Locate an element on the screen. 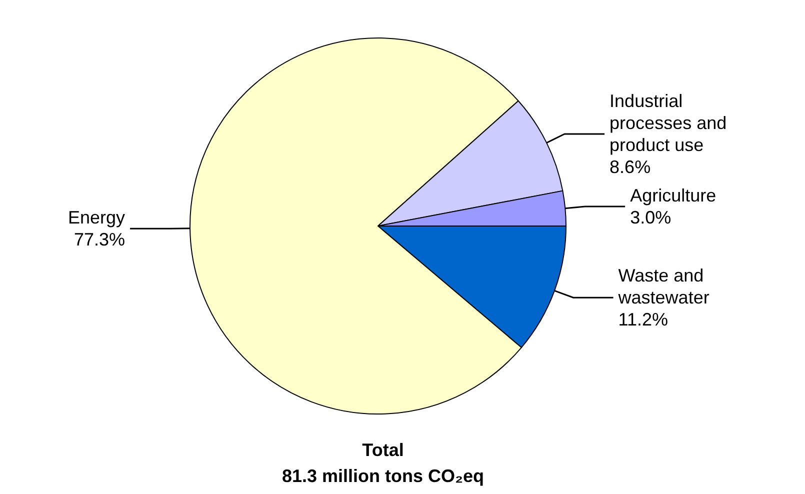  slice-label: Industrial processes and product use is located at coordinates (671, 122).